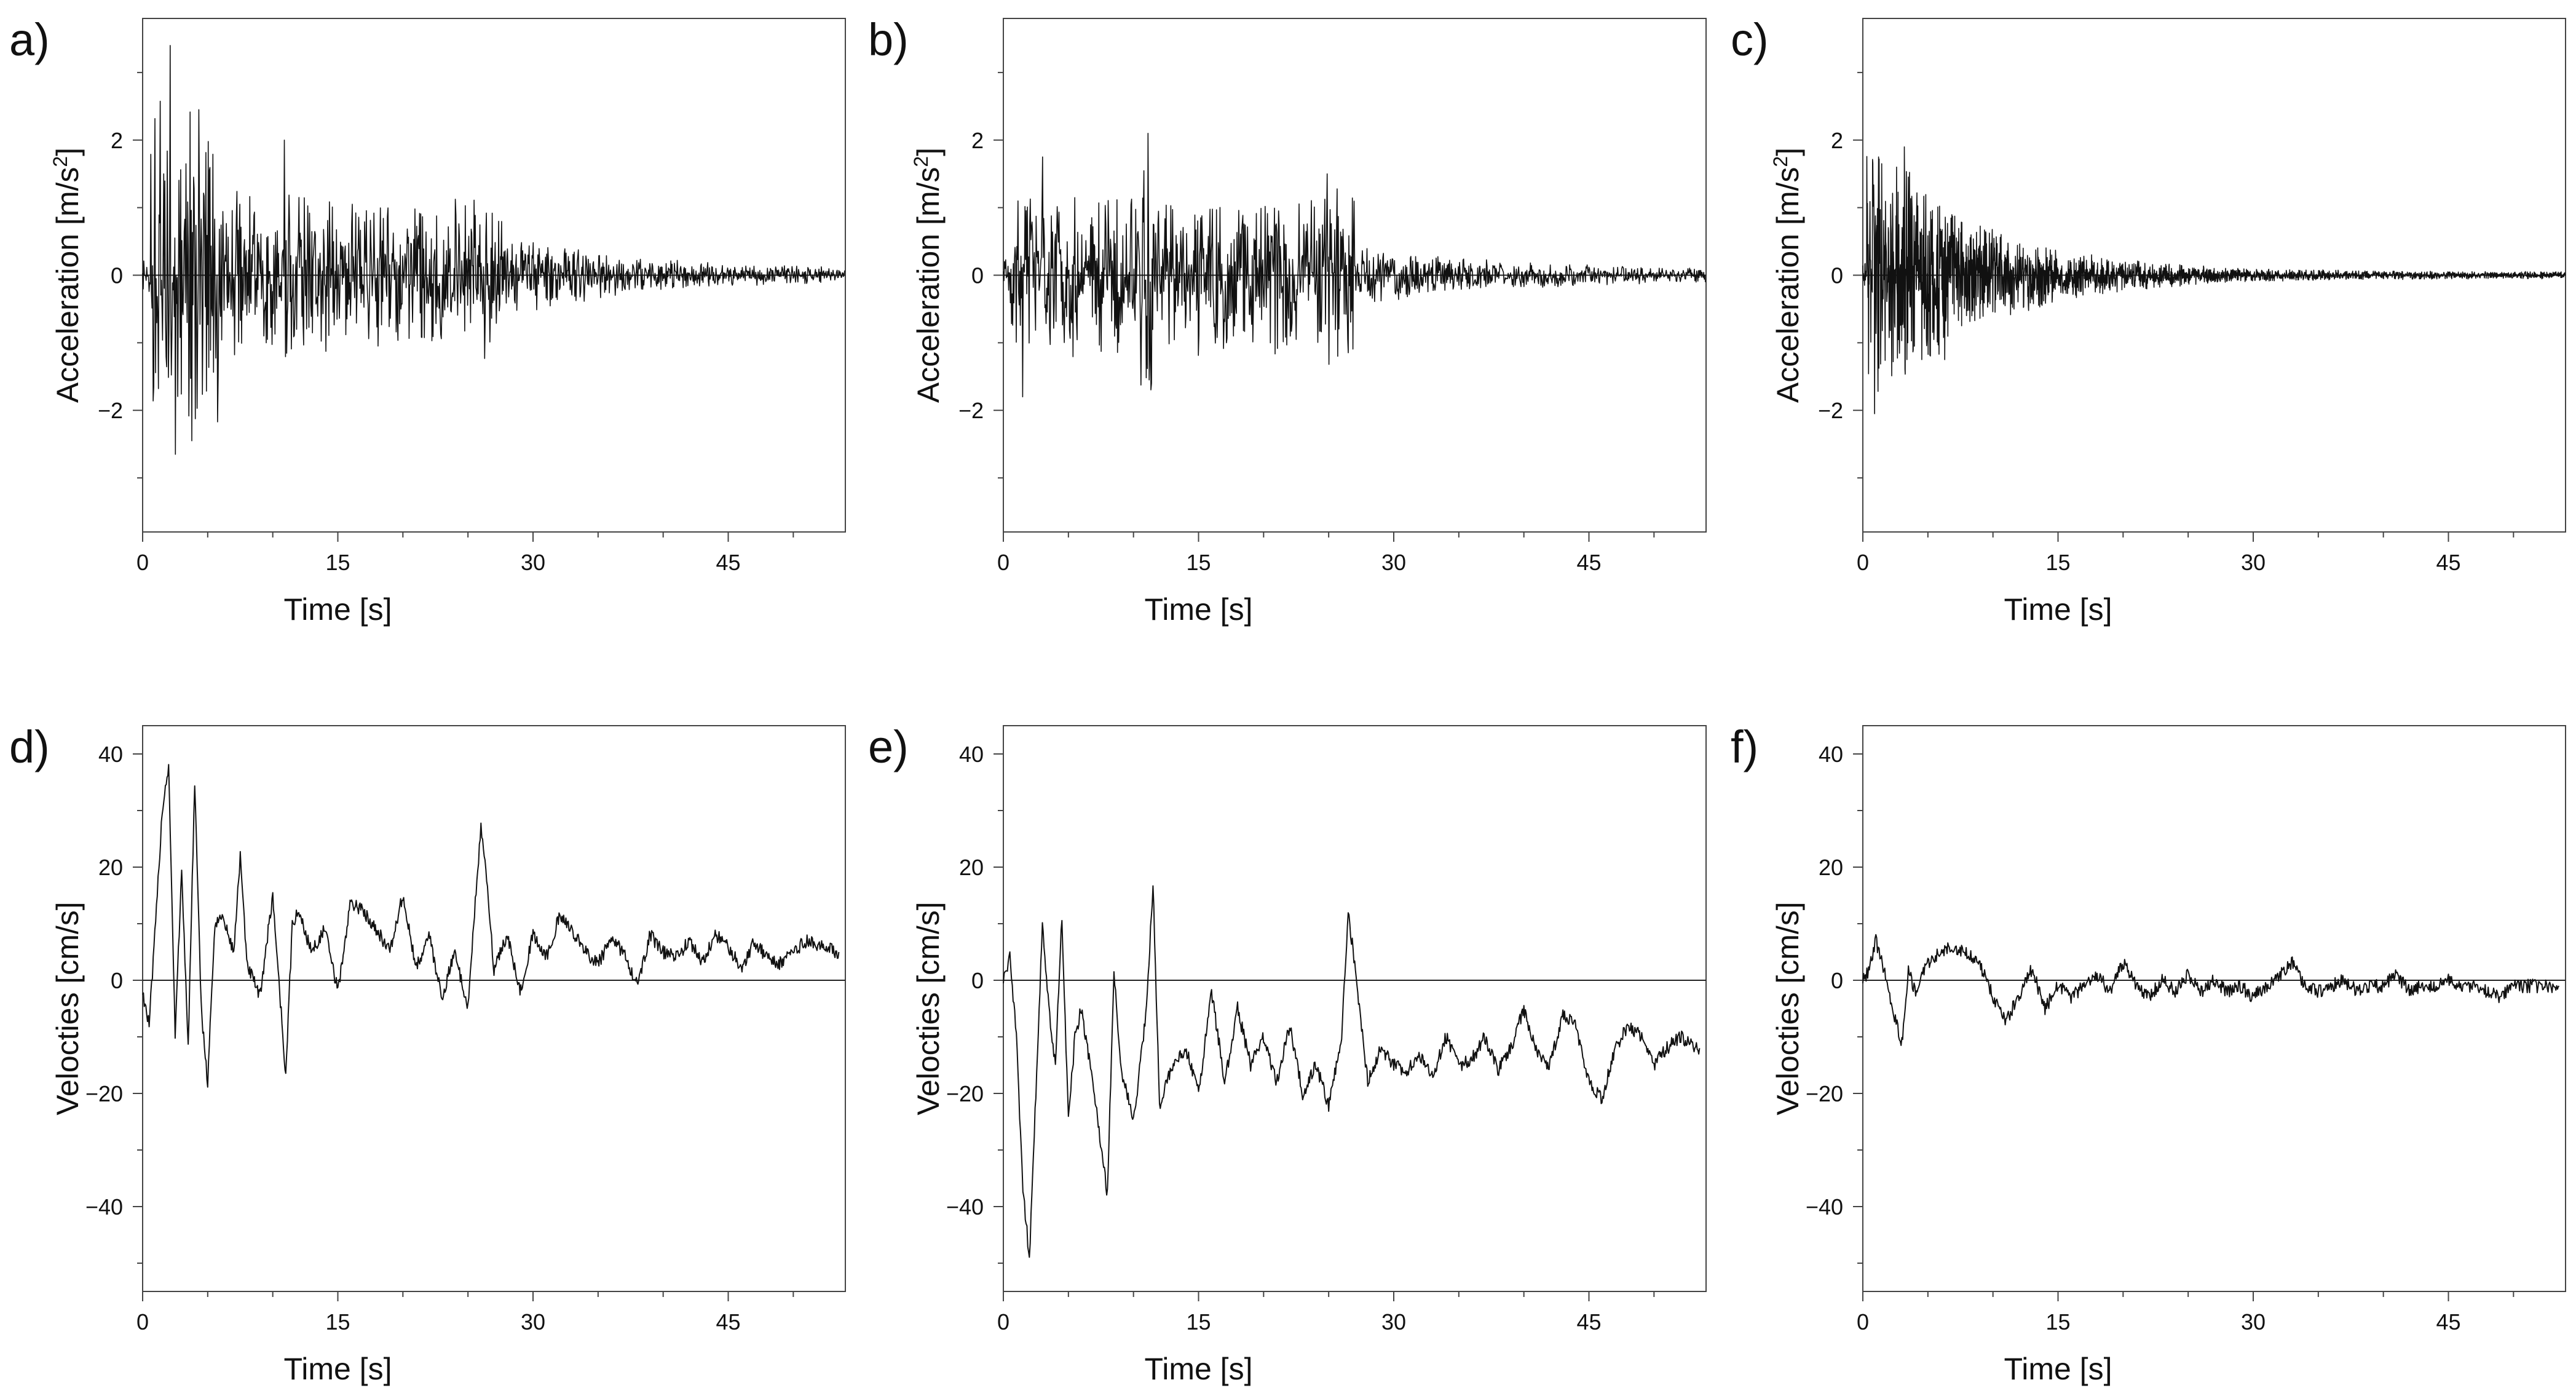 The image size is (2576, 1396). I want to click on series-line-accel-b, so click(1354, 265).